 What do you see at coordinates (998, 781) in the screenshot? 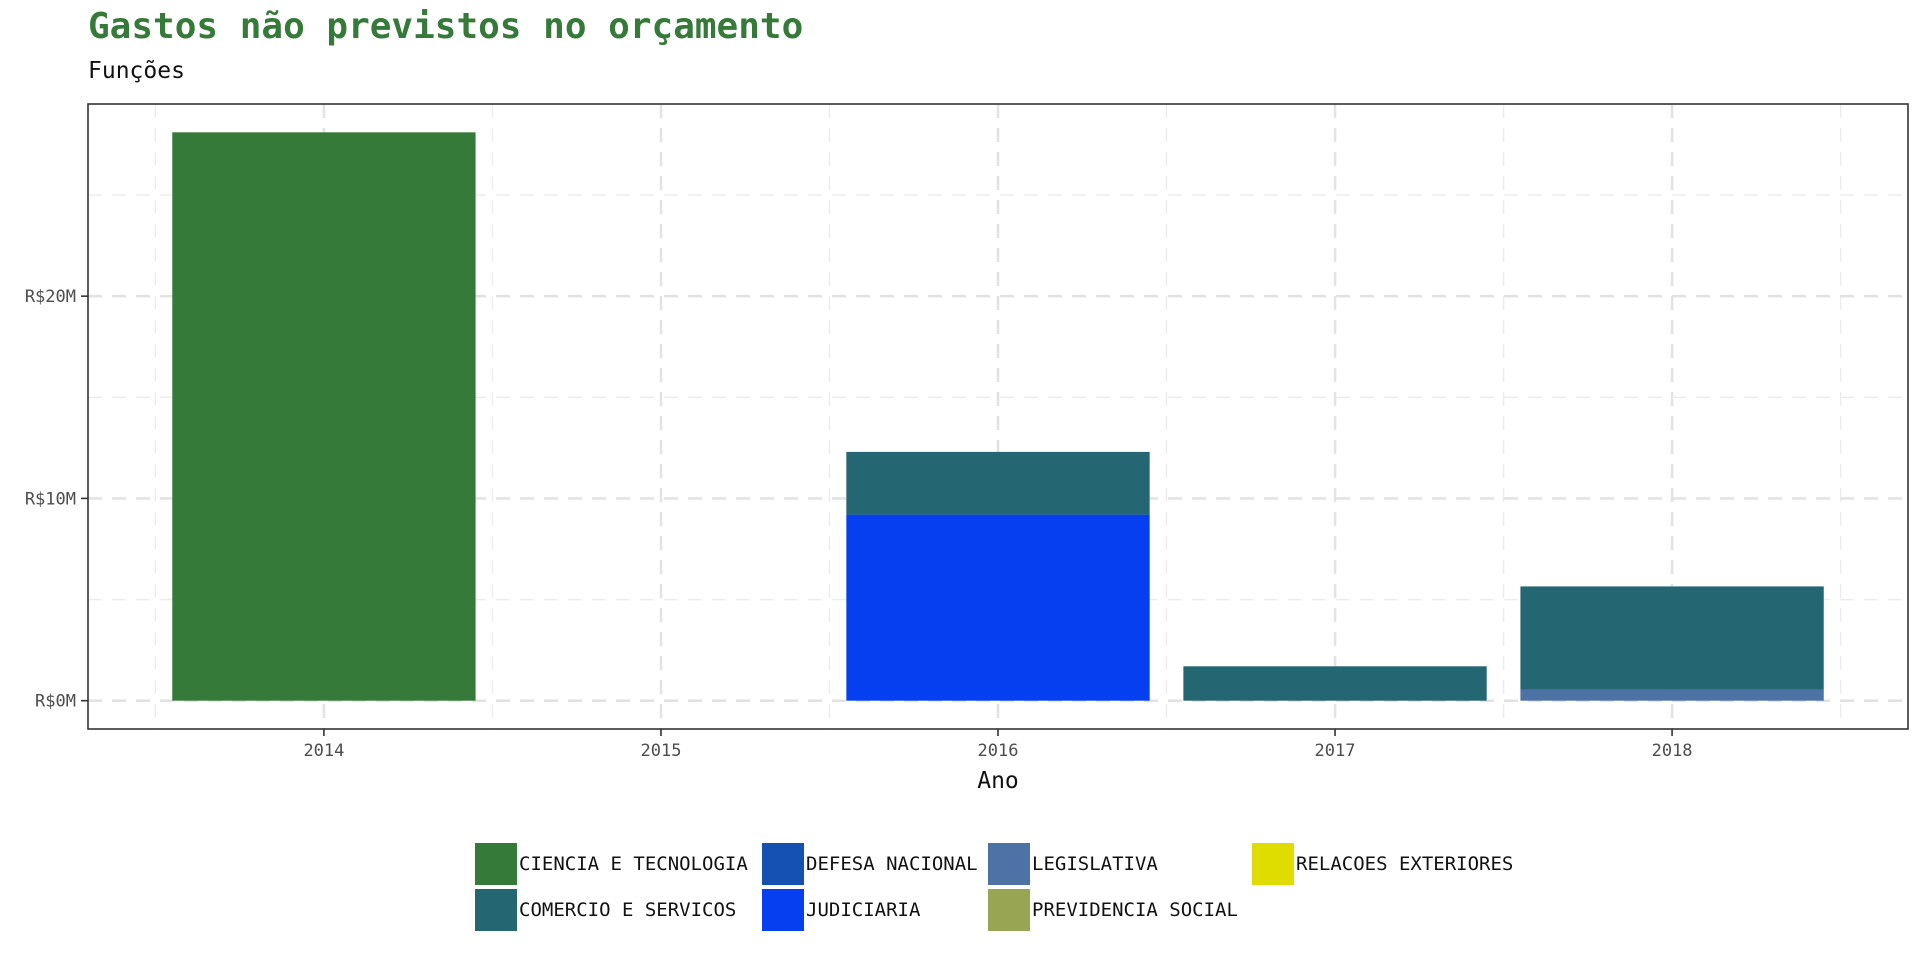
I see `x-axis-title: Ano` at bounding box center [998, 781].